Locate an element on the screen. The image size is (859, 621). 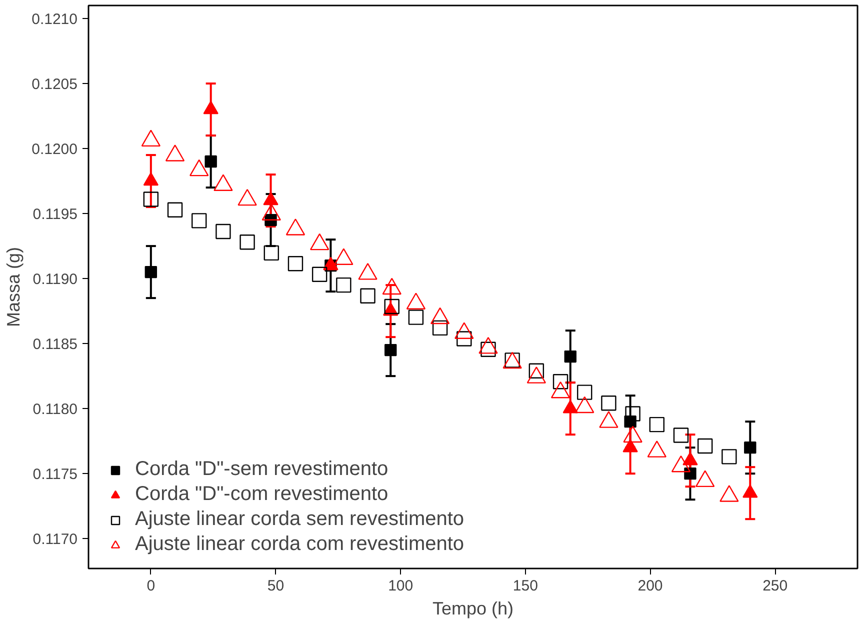
y-axis-title: Massa (g) is located at coordinates (14, 287).